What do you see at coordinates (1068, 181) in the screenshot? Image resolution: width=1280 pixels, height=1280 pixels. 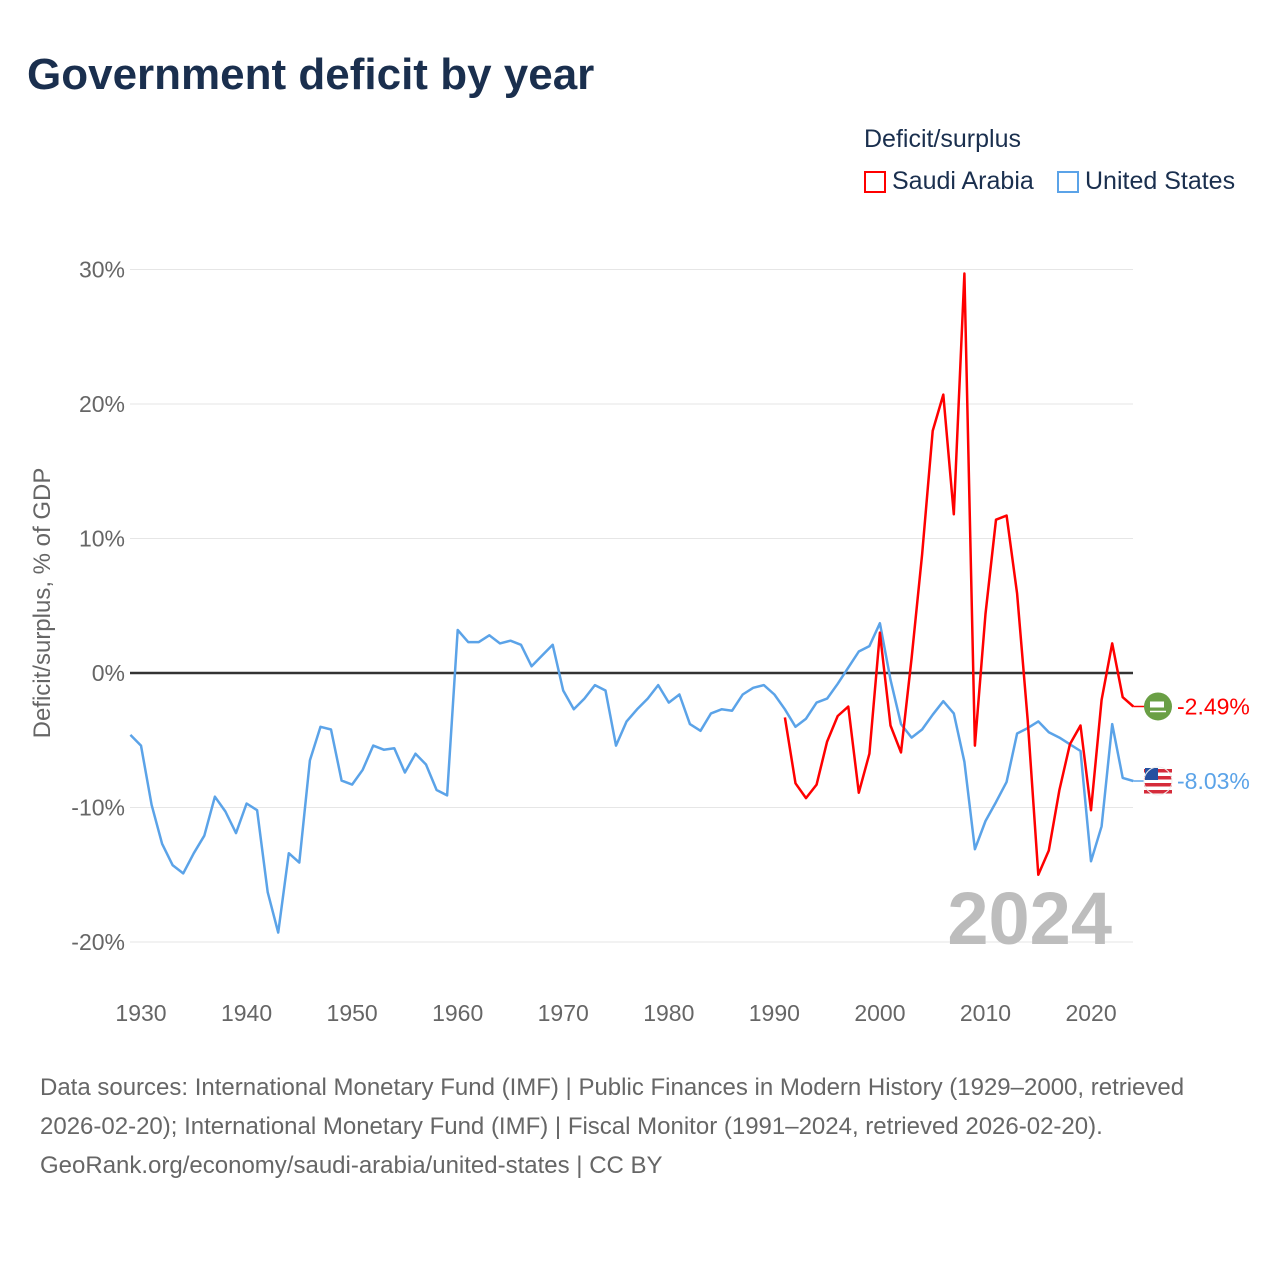 I see `legend-swatch-united-states` at bounding box center [1068, 181].